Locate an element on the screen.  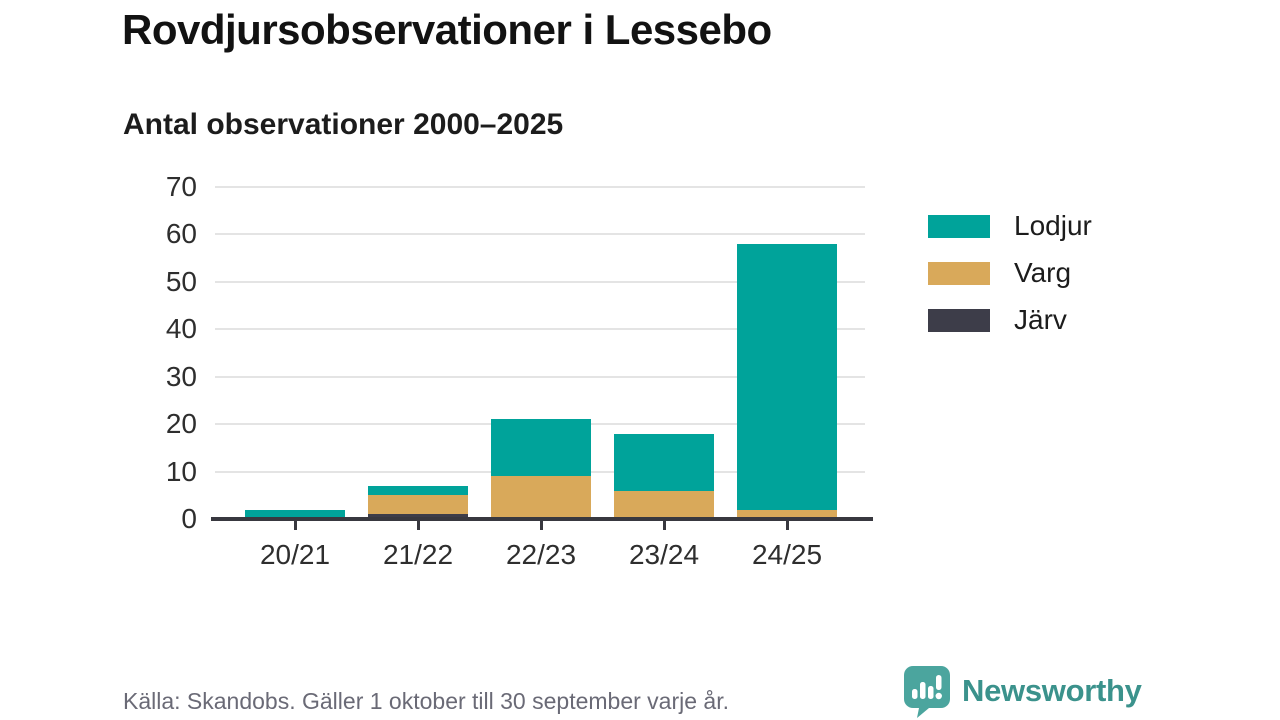
y-axis-tick-label: 50 is located at coordinates (181, 281).